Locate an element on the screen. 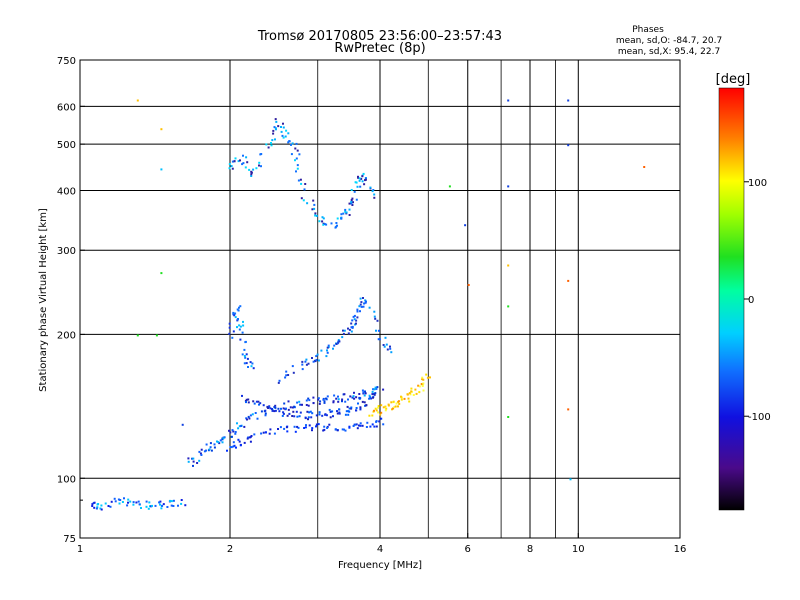 The image size is (800, 600). y-axis-ticks: 75 100 200 300 400 500 600 750 is located at coordinates (71, 300).